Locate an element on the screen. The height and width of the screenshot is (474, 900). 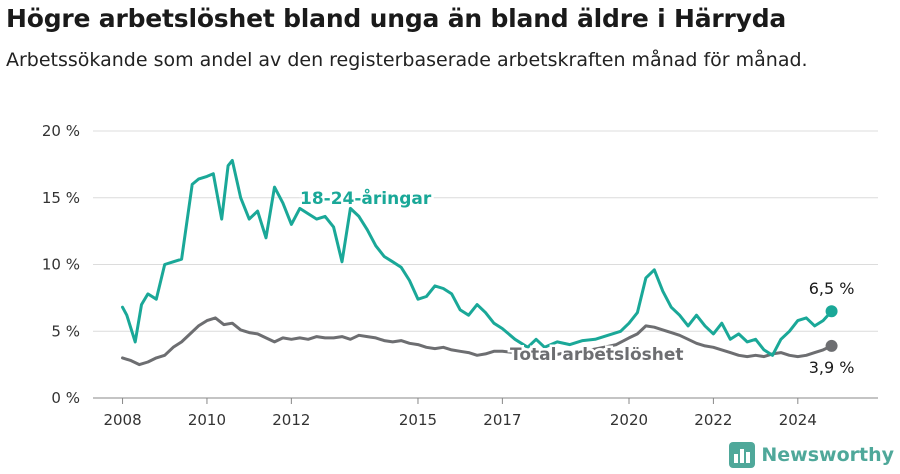
series-end-point-total is located at coordinates (831, 345).